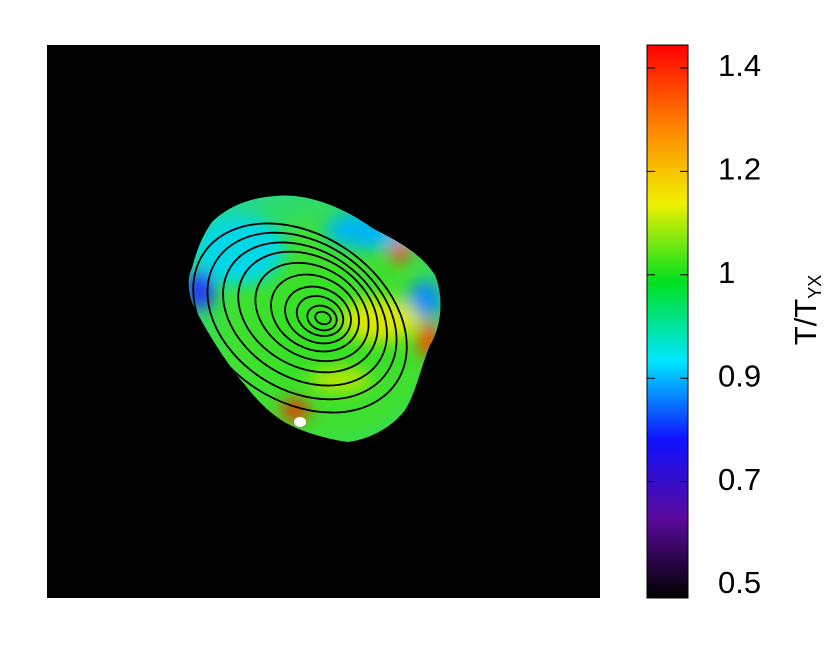 This screenshot has height=650, width=830. I want to click on contours, so click(300, 318).